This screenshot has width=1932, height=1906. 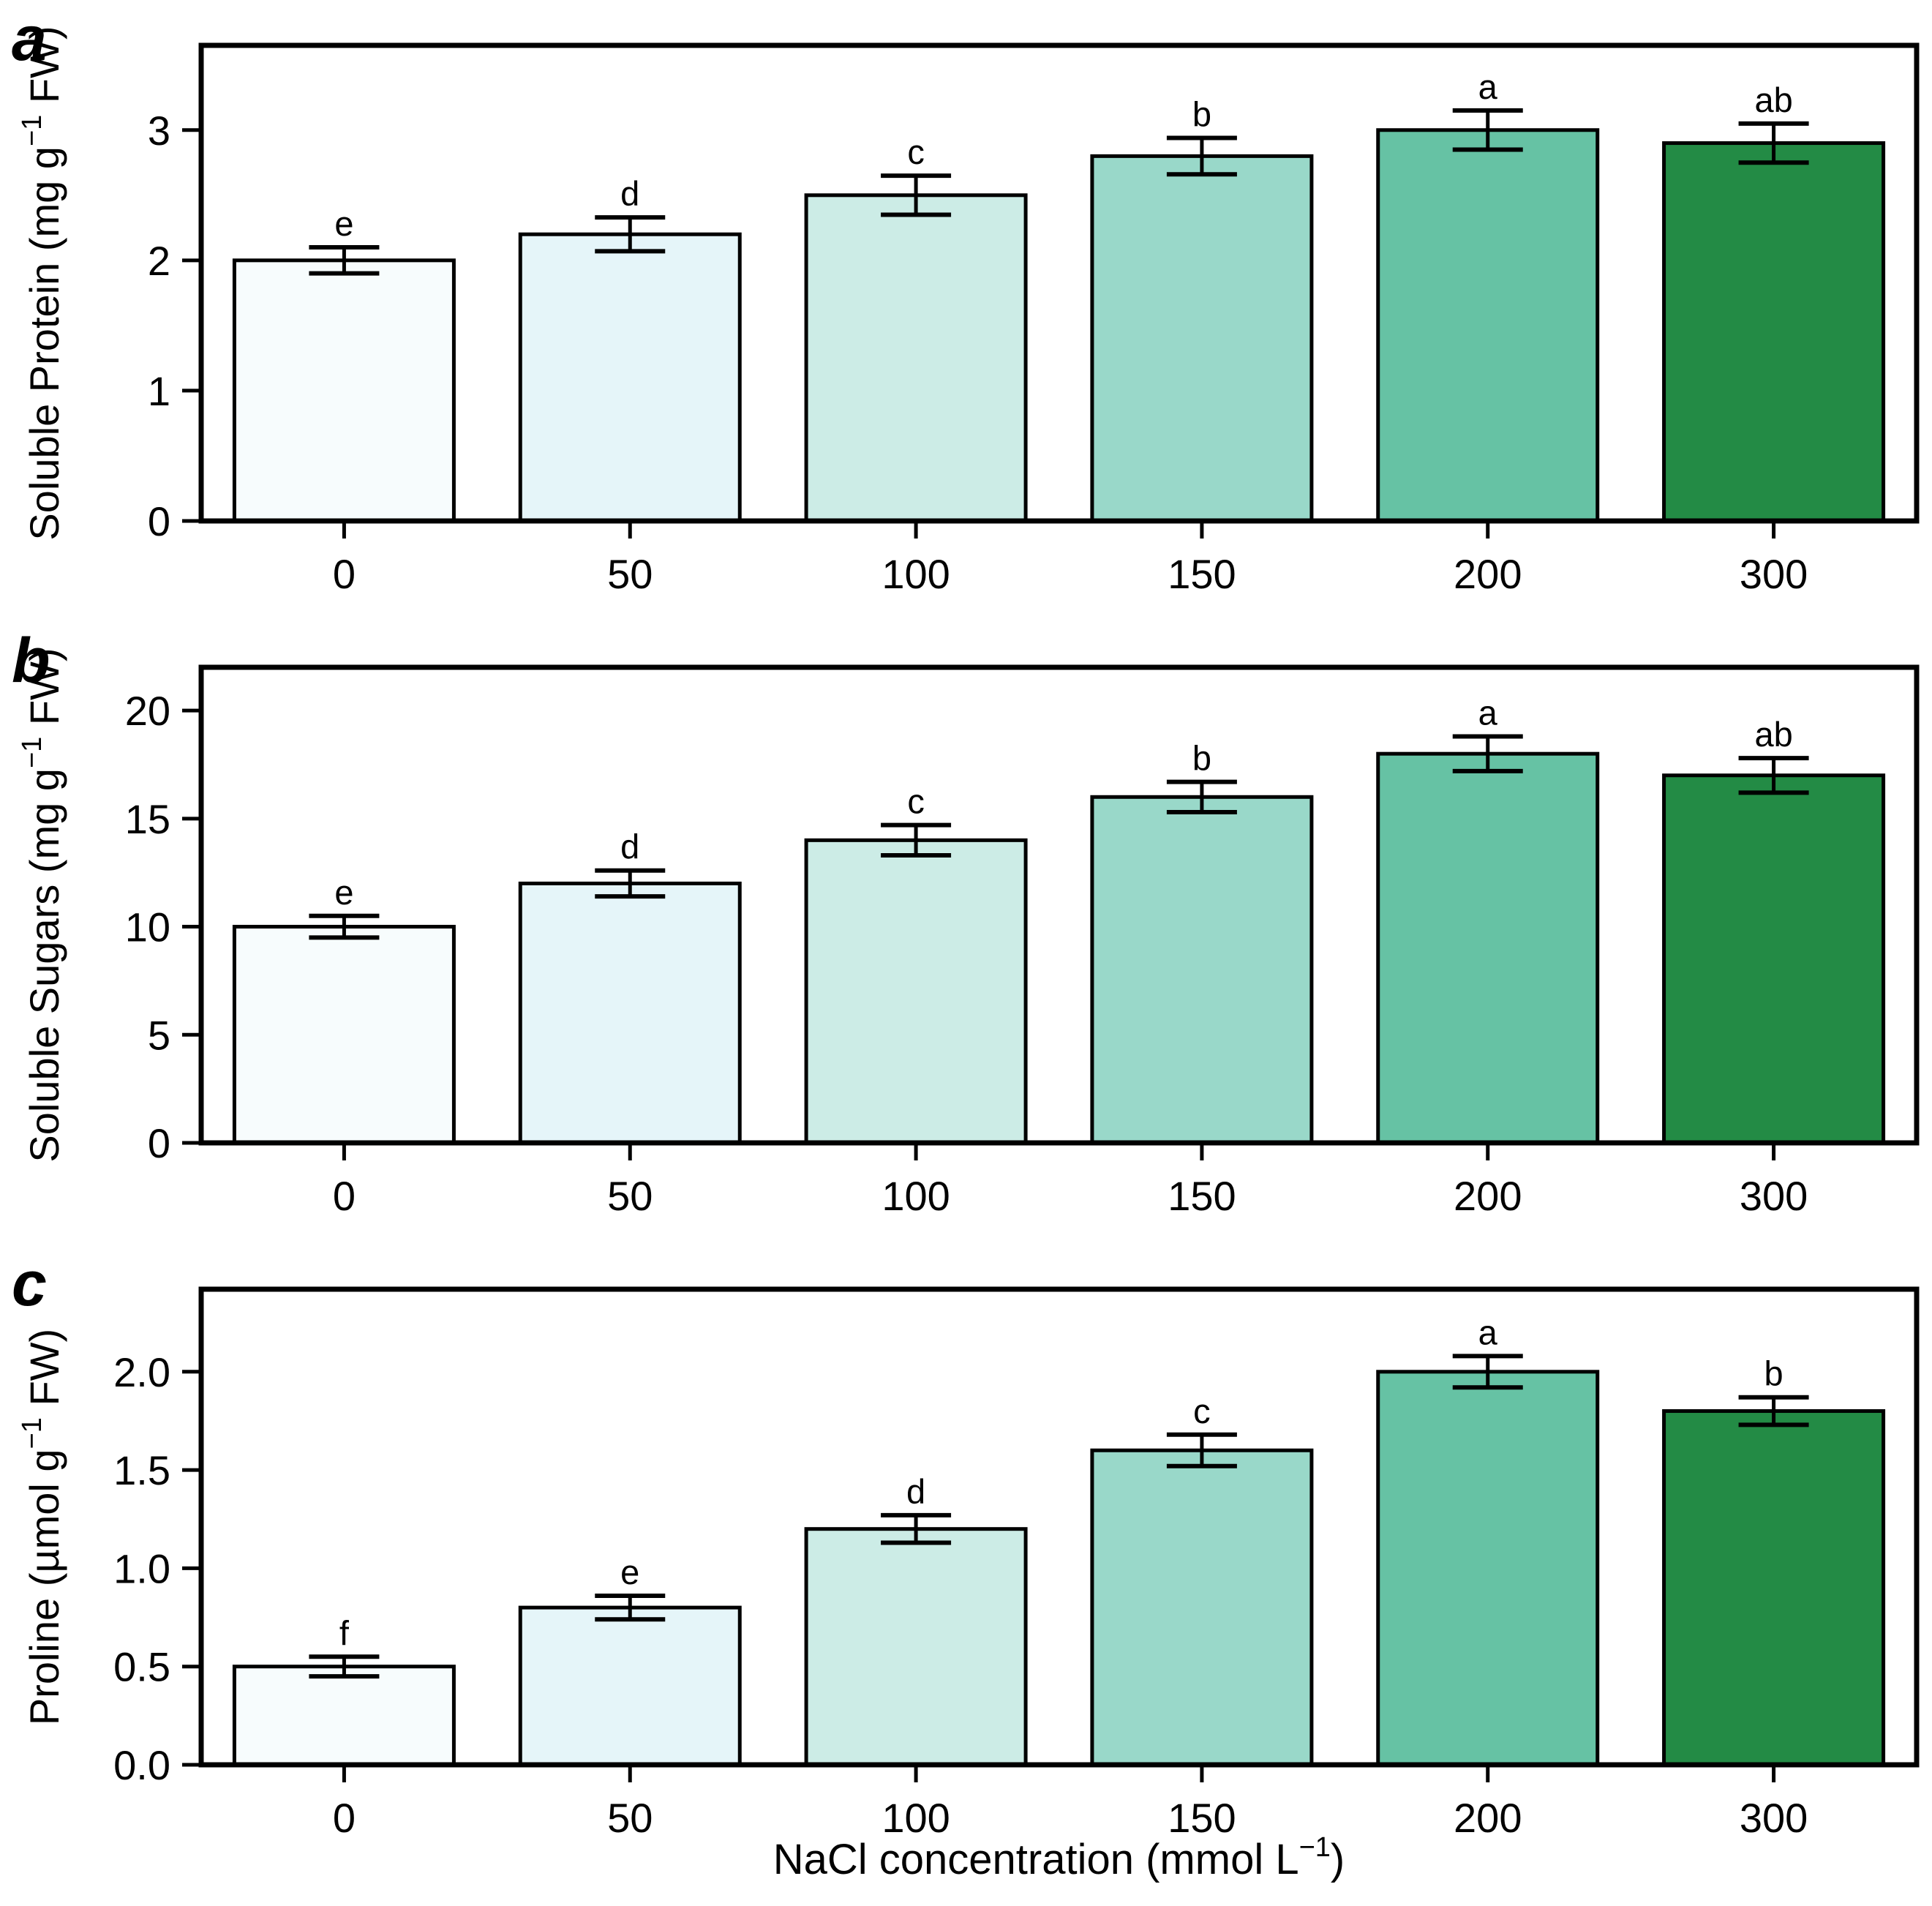 What do you see at coordinates (1337, 1859) in the screenshot?
I see `x-axis-title-part: )` at bounding box center [1337, 1859].